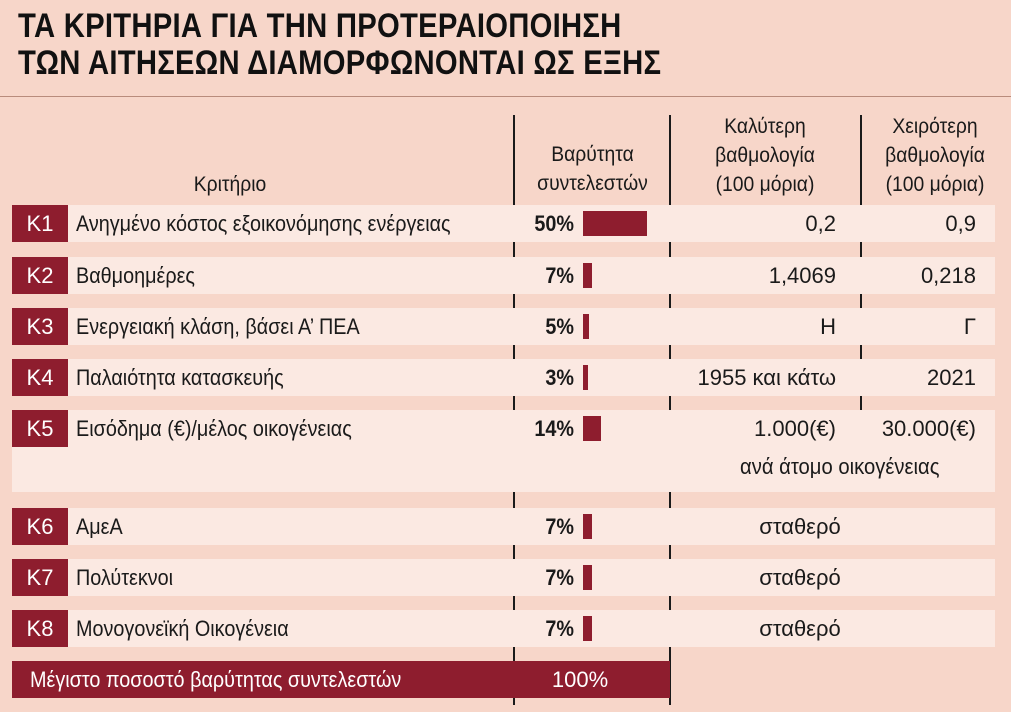 The height and width of the screenshot is (712, 1011). What do you see at coordinates (554, 223) in the screenshot?
I see `row-weight: 50%` at bounding box center [554, 223].